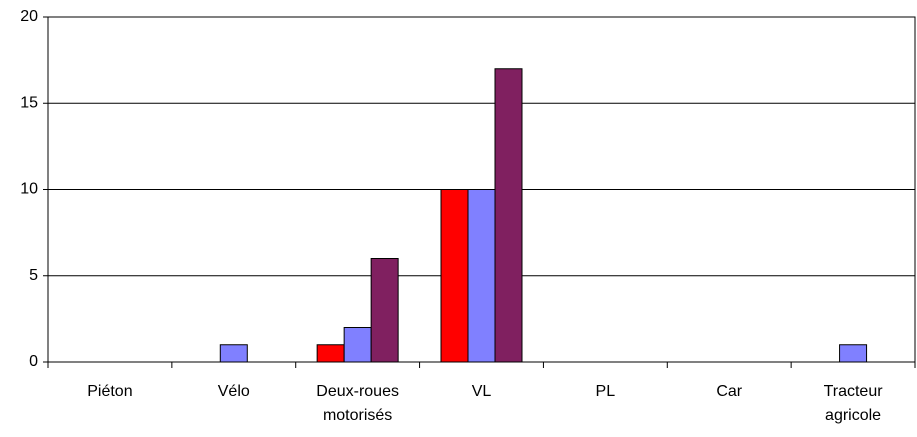 The width and height of the screenshot is (917, 437). I want to click on x-tick-label: Vélo, so click(233, 391).